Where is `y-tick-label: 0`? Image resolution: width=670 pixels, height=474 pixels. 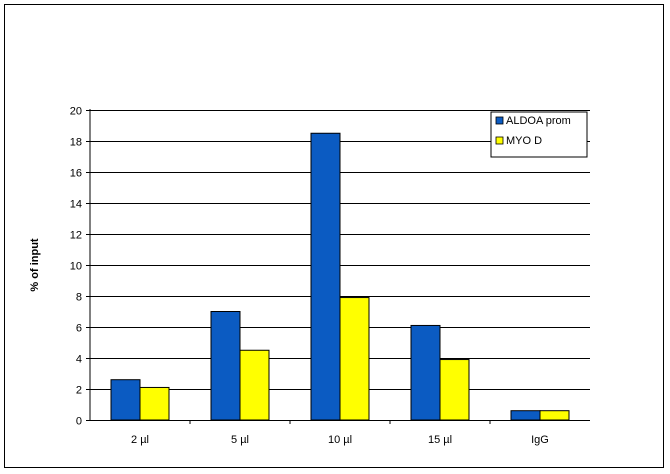
y-tick-label: 0 is located at coordinates (79, 422).